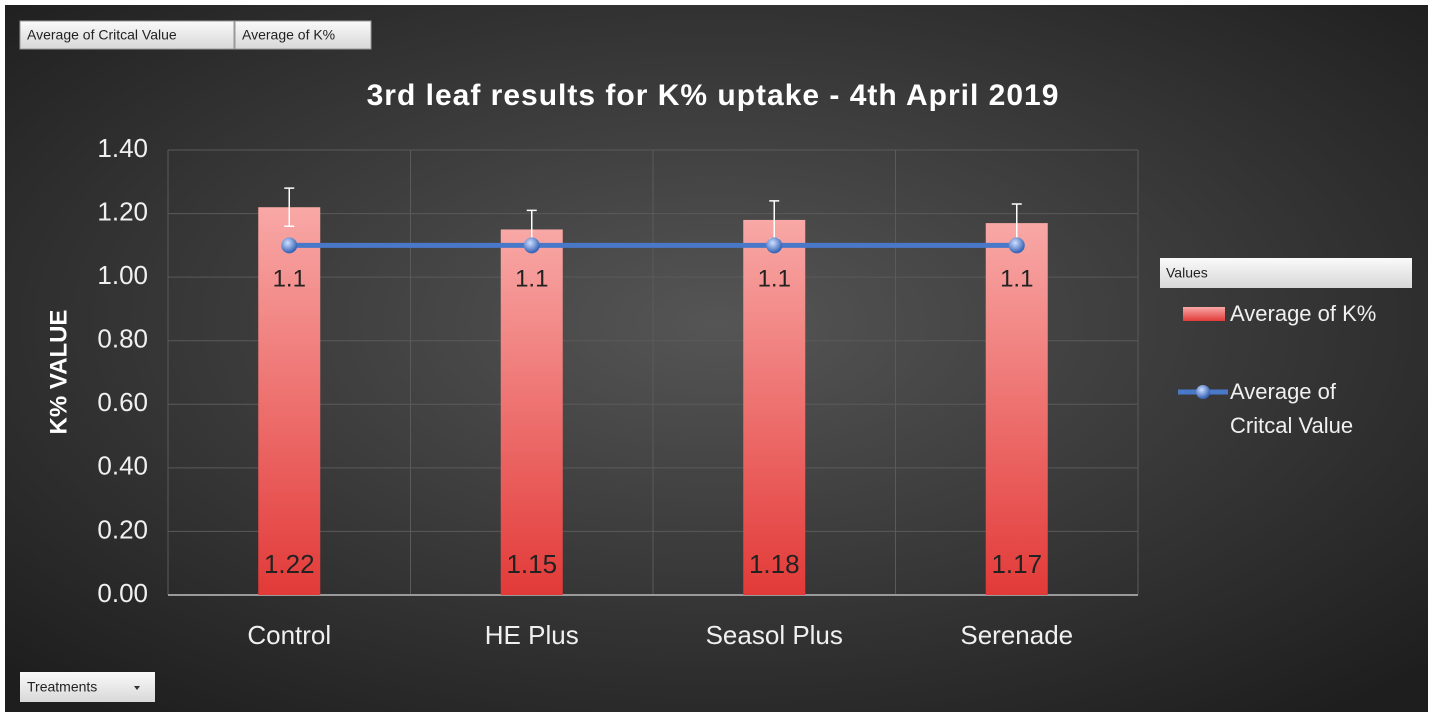 Image resolution: width=1434 pixels, height=718 pixels. What do you see at coordinates (122, 593) in the screenshot?
I see `y-tick-label: 0.00` at bounding box center [122, 593].